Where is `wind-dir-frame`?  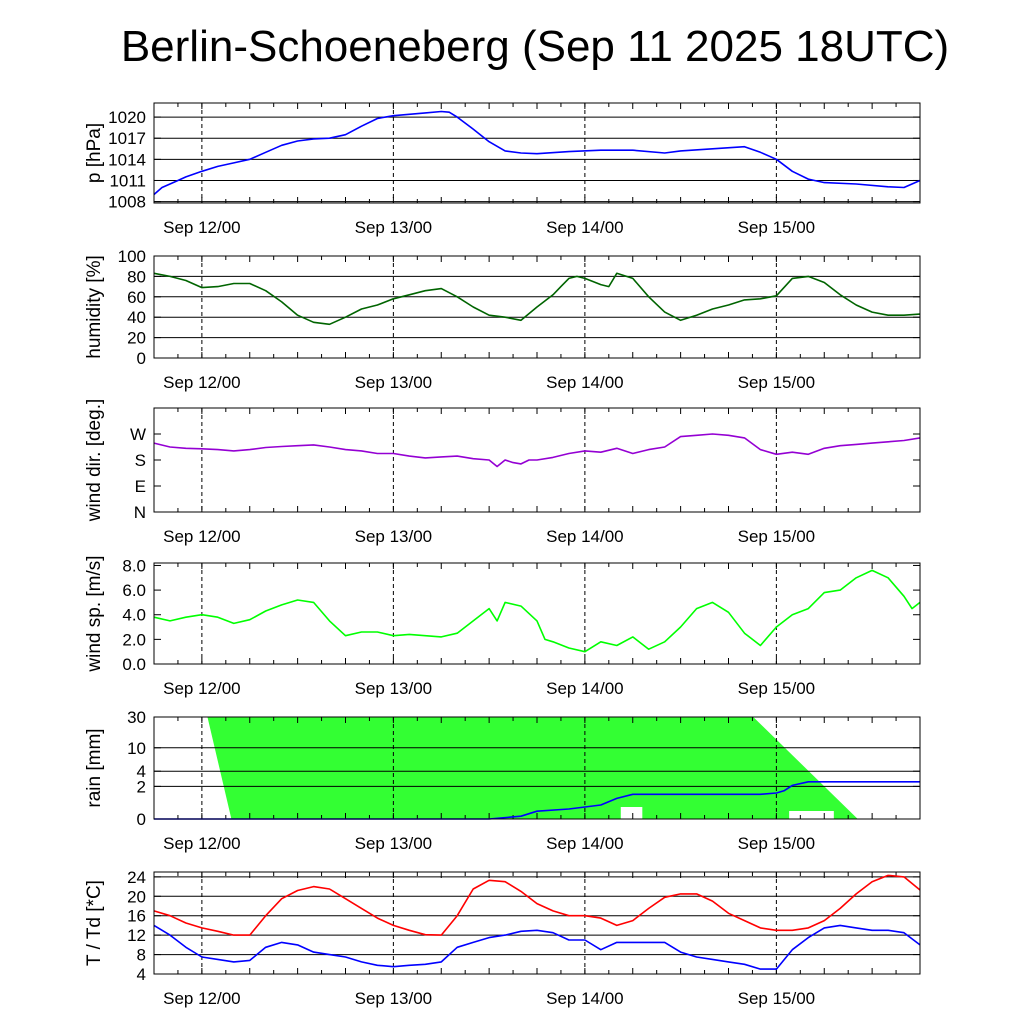 wind-dir-frame is located at coordinates (537, 460).